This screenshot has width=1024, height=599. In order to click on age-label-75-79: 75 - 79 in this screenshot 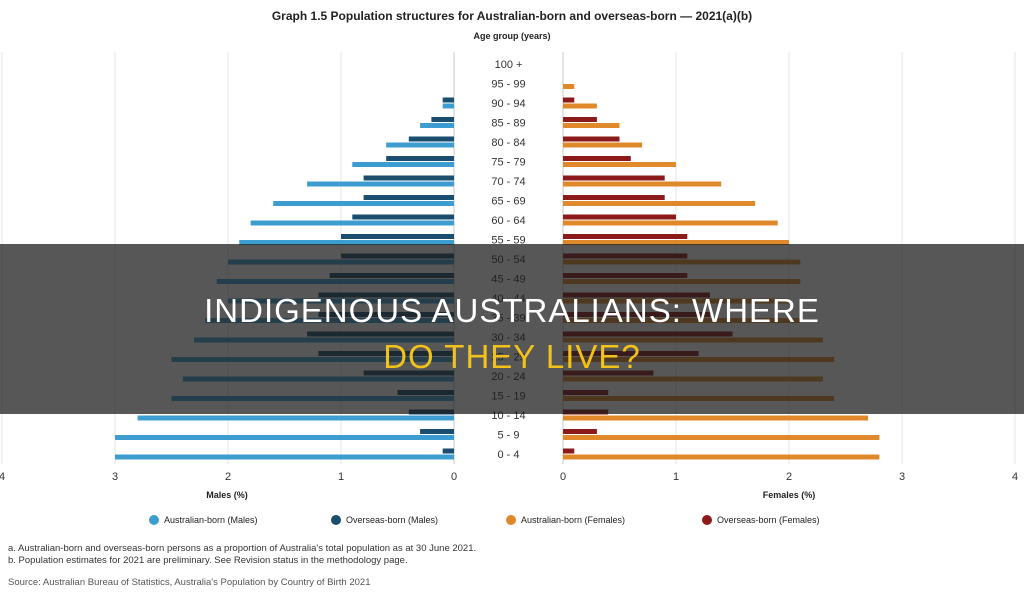, I will do `click(508, 163)`.